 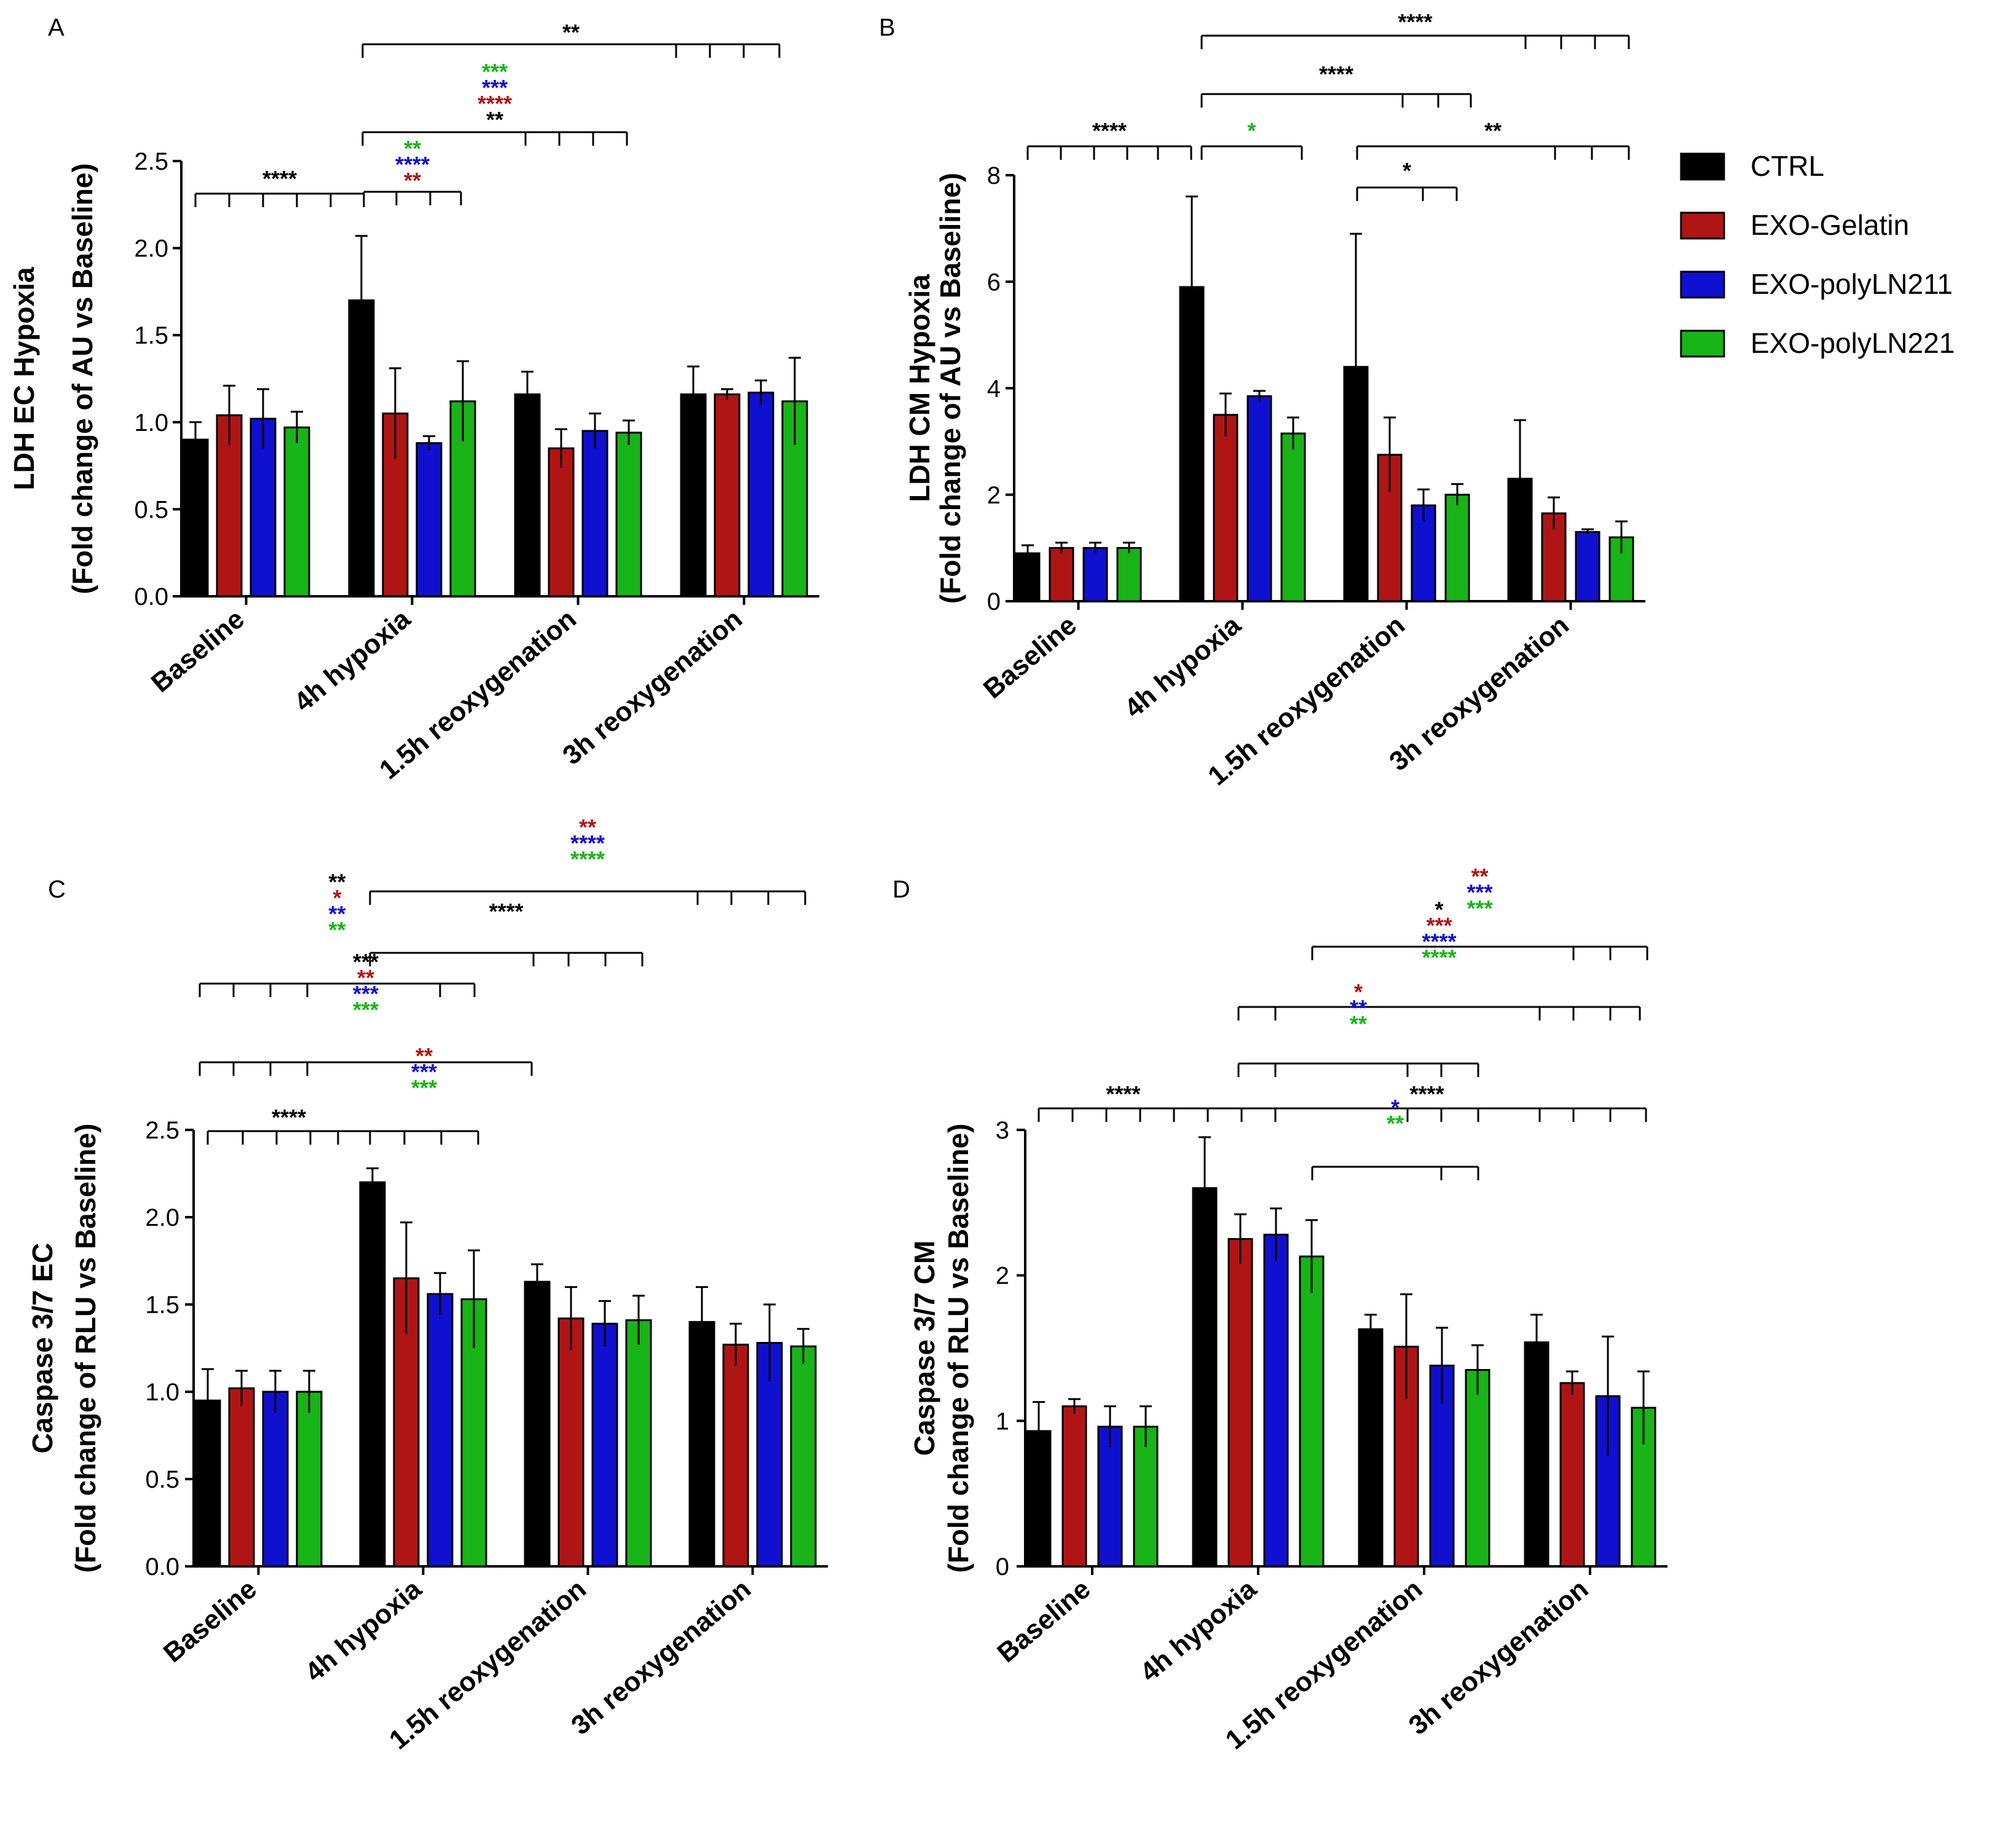 I want to click on y-axis-label: LDH CM Hypoxia, so click(x=919, y=388).